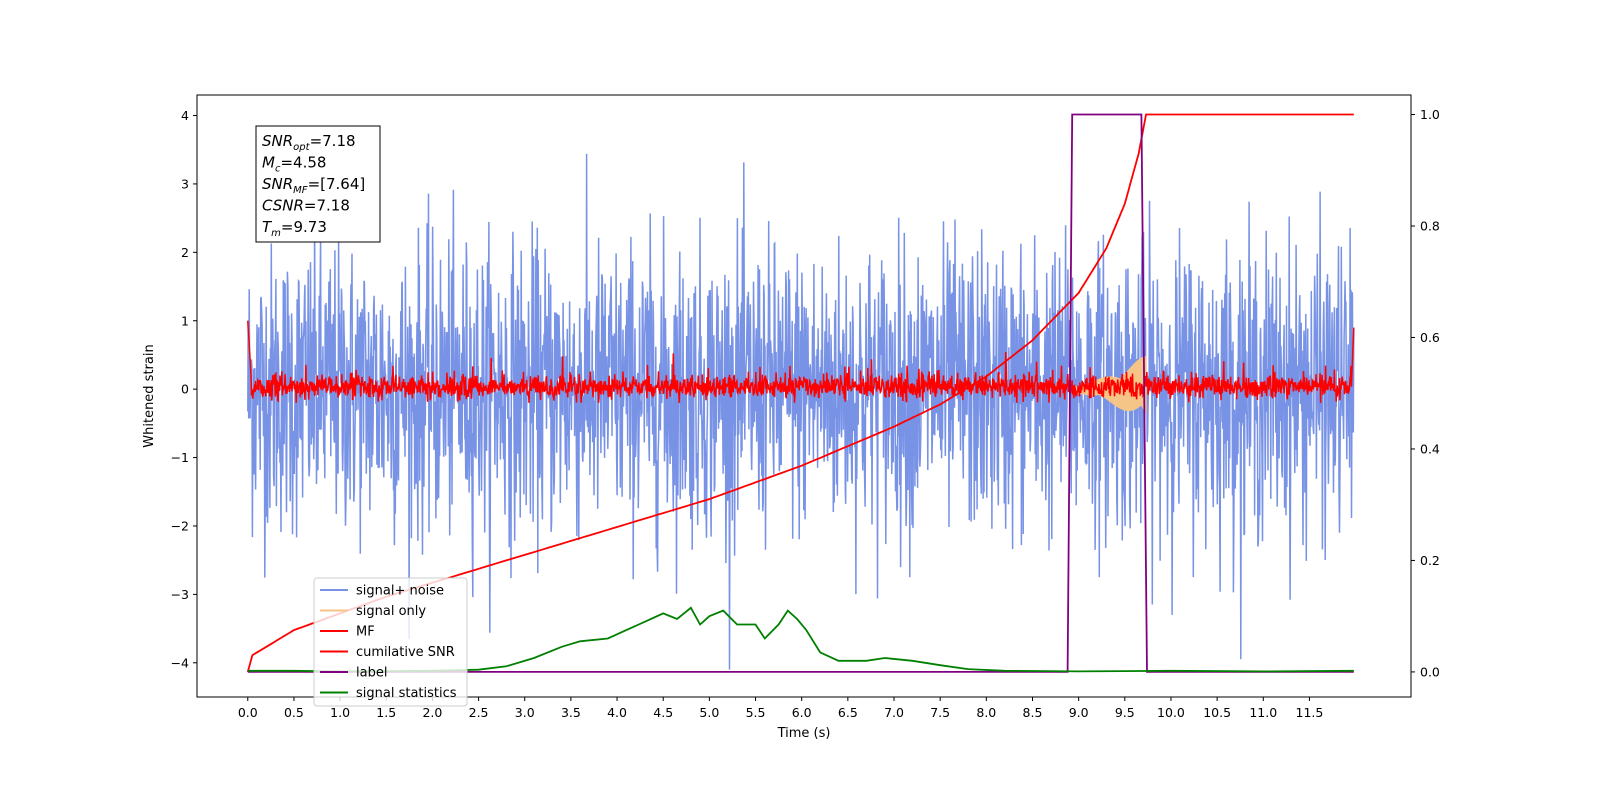  I want to click on annotation-frame, so click(318, 184).